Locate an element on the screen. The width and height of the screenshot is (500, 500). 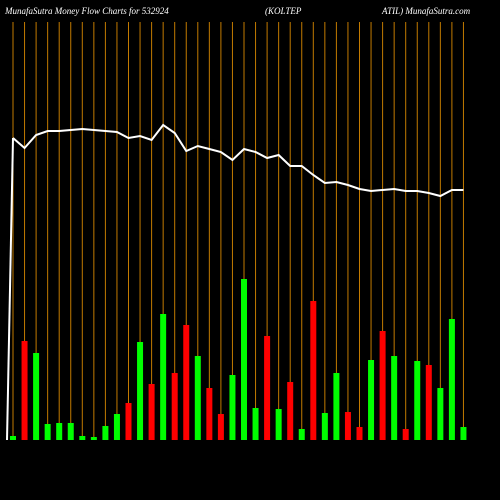
chart-title: ATIL) MunafaSutra.com is located at coordinates (426, 11).